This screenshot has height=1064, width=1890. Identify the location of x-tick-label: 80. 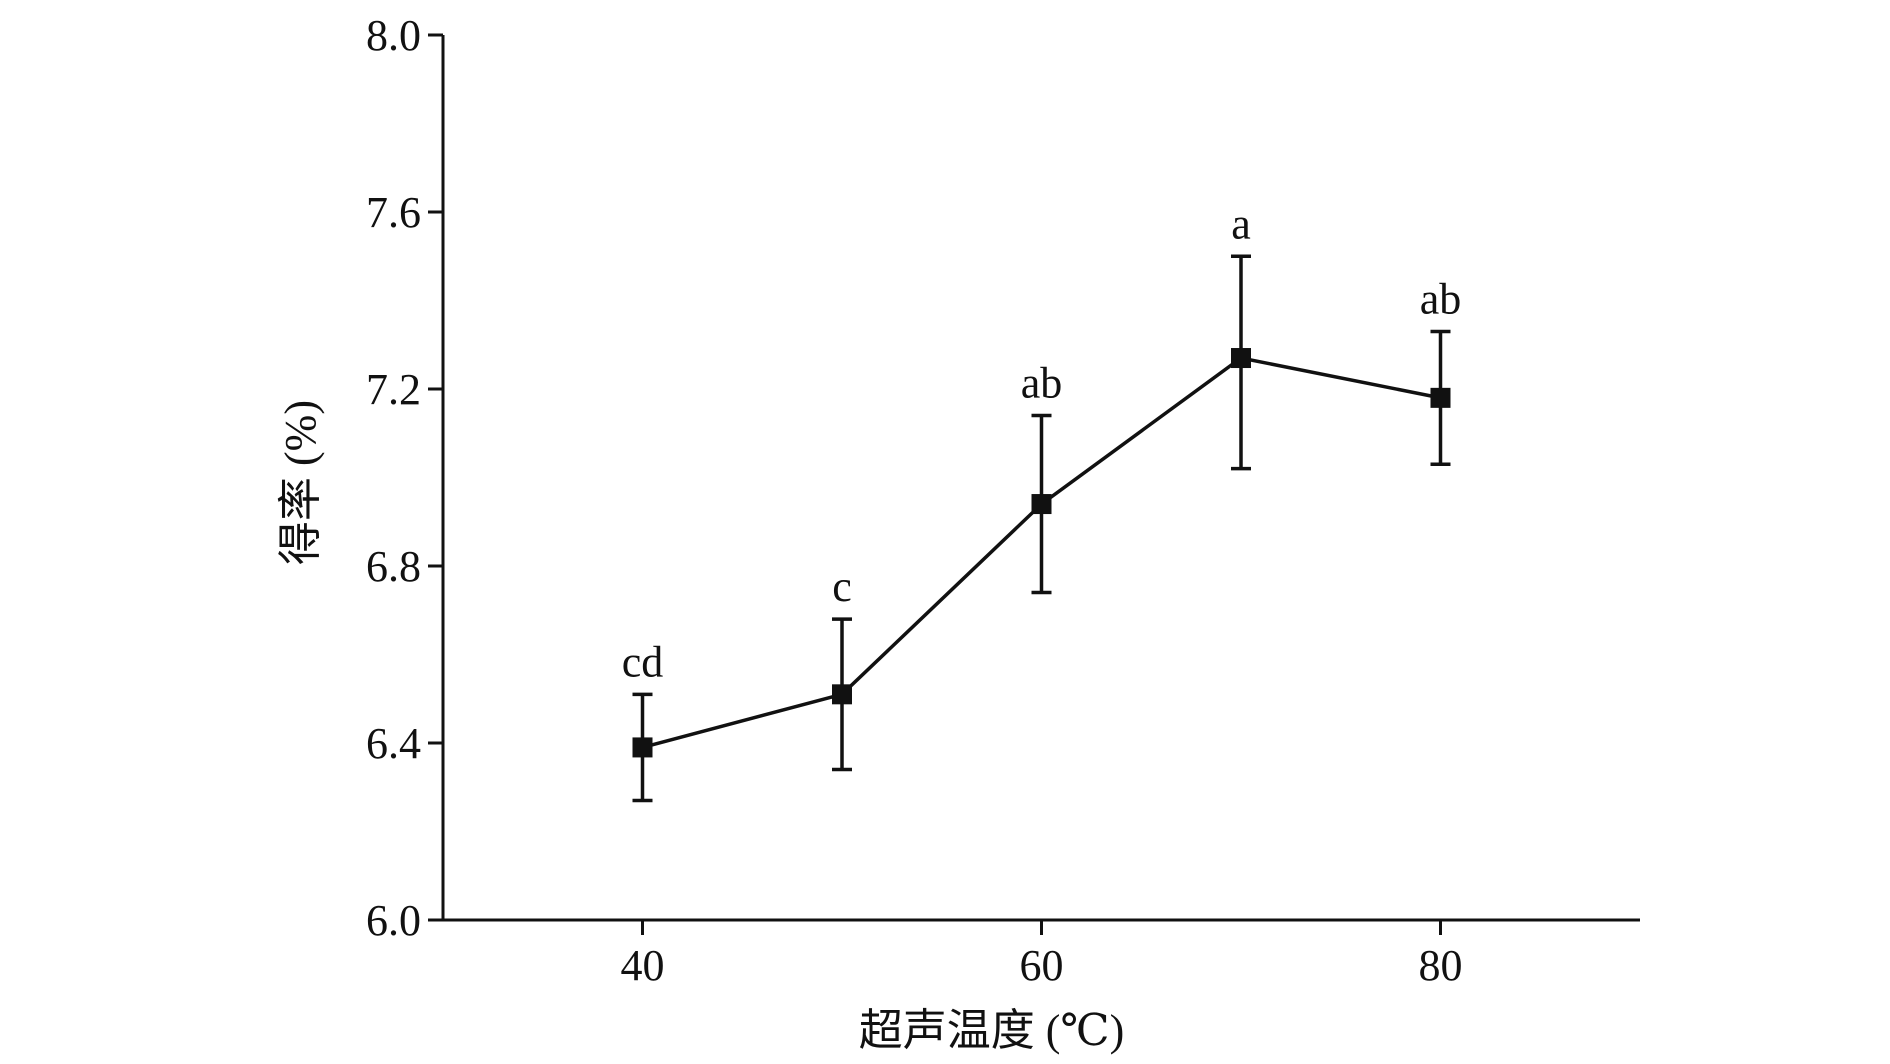
(1441, 965).